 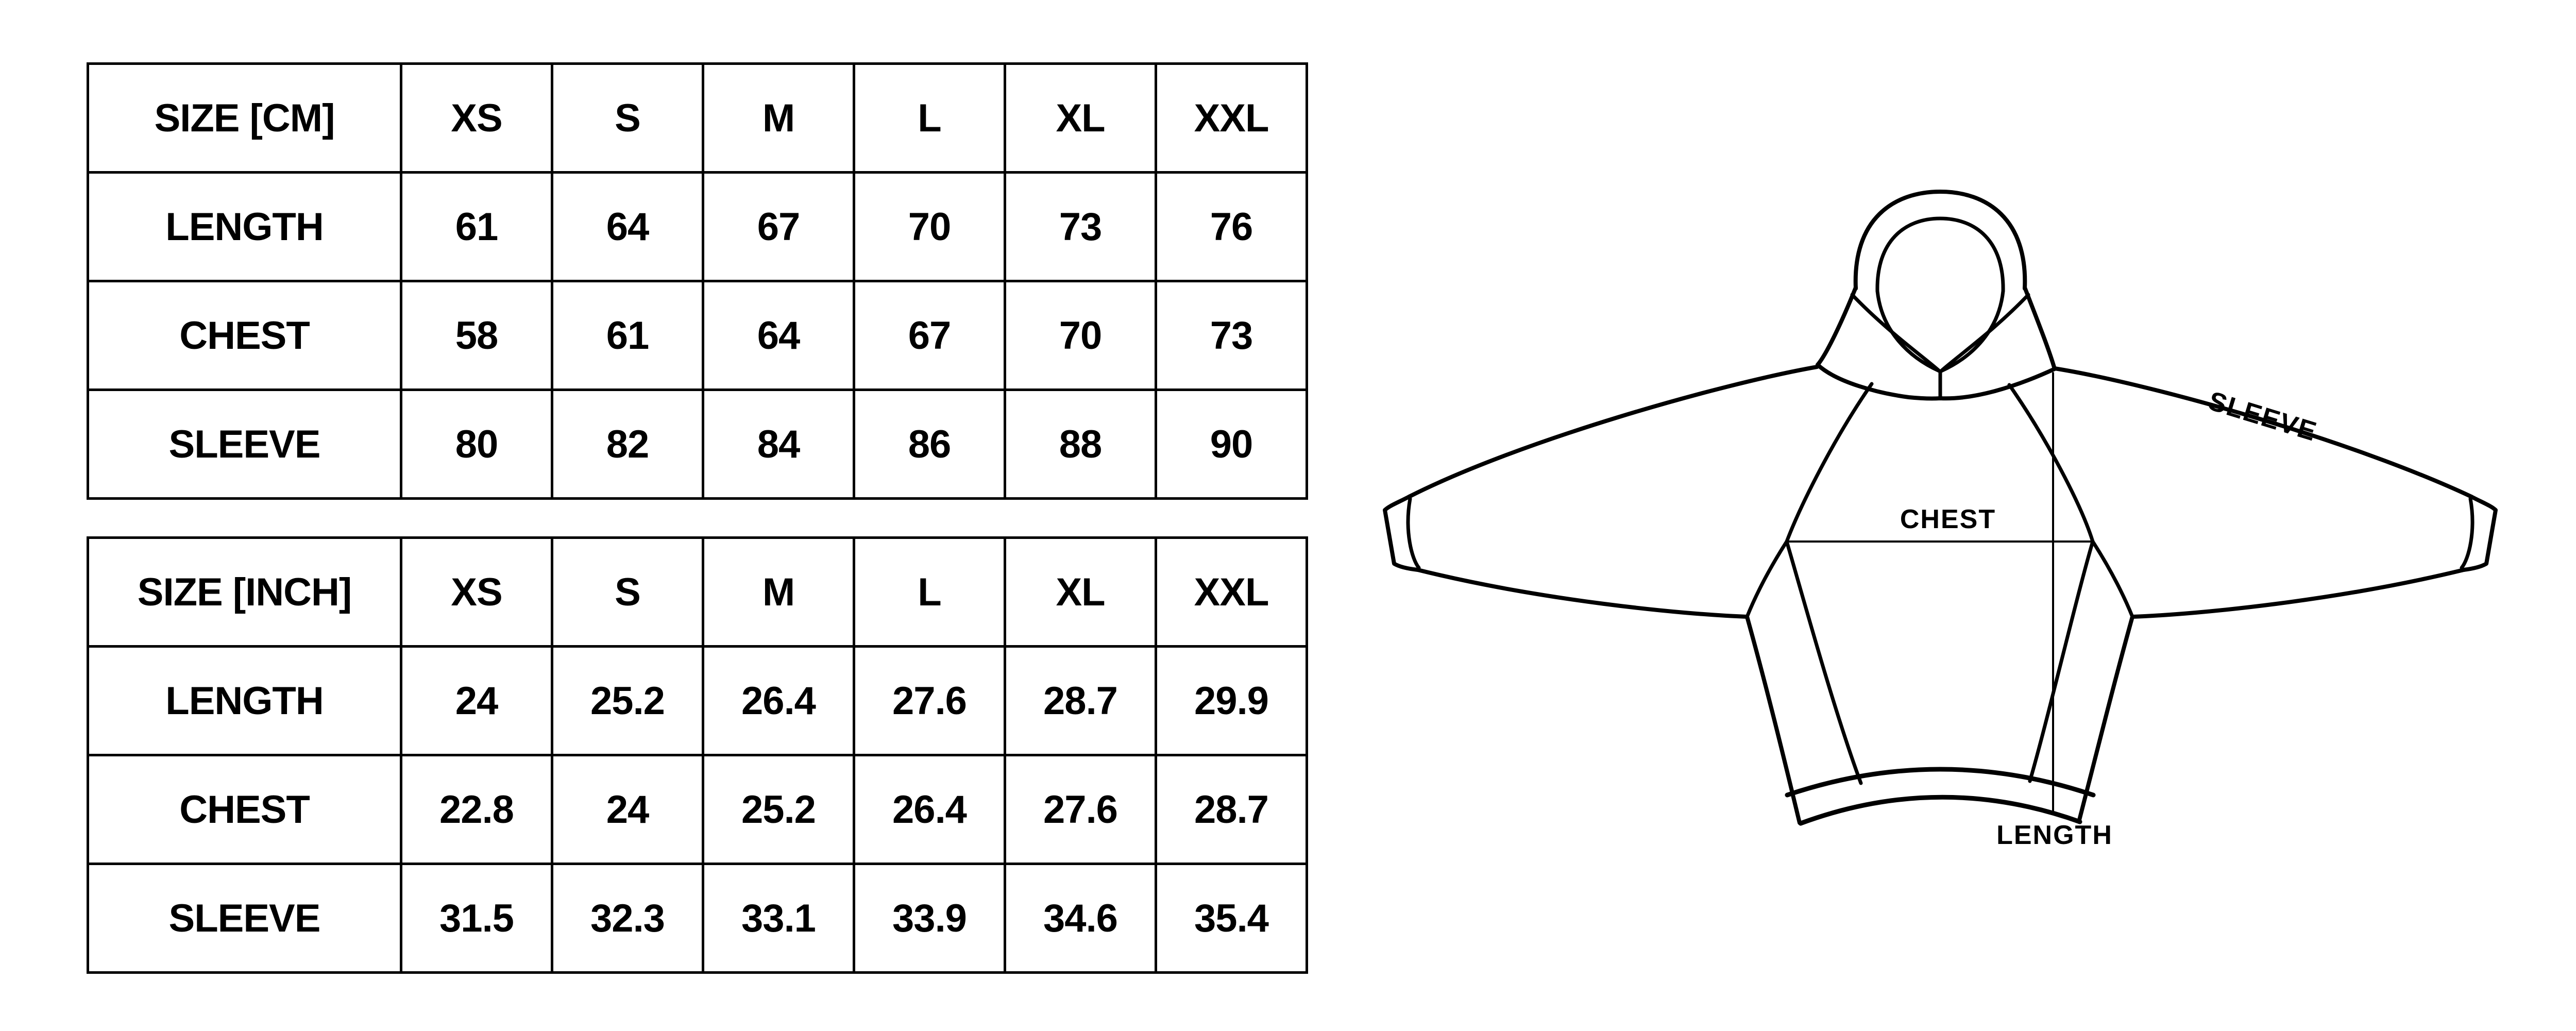 What do you see at coordinates (1613, 432) in the screenshot?
I see `left-sleeve-top-edge` at bounding box center [1613, 432].